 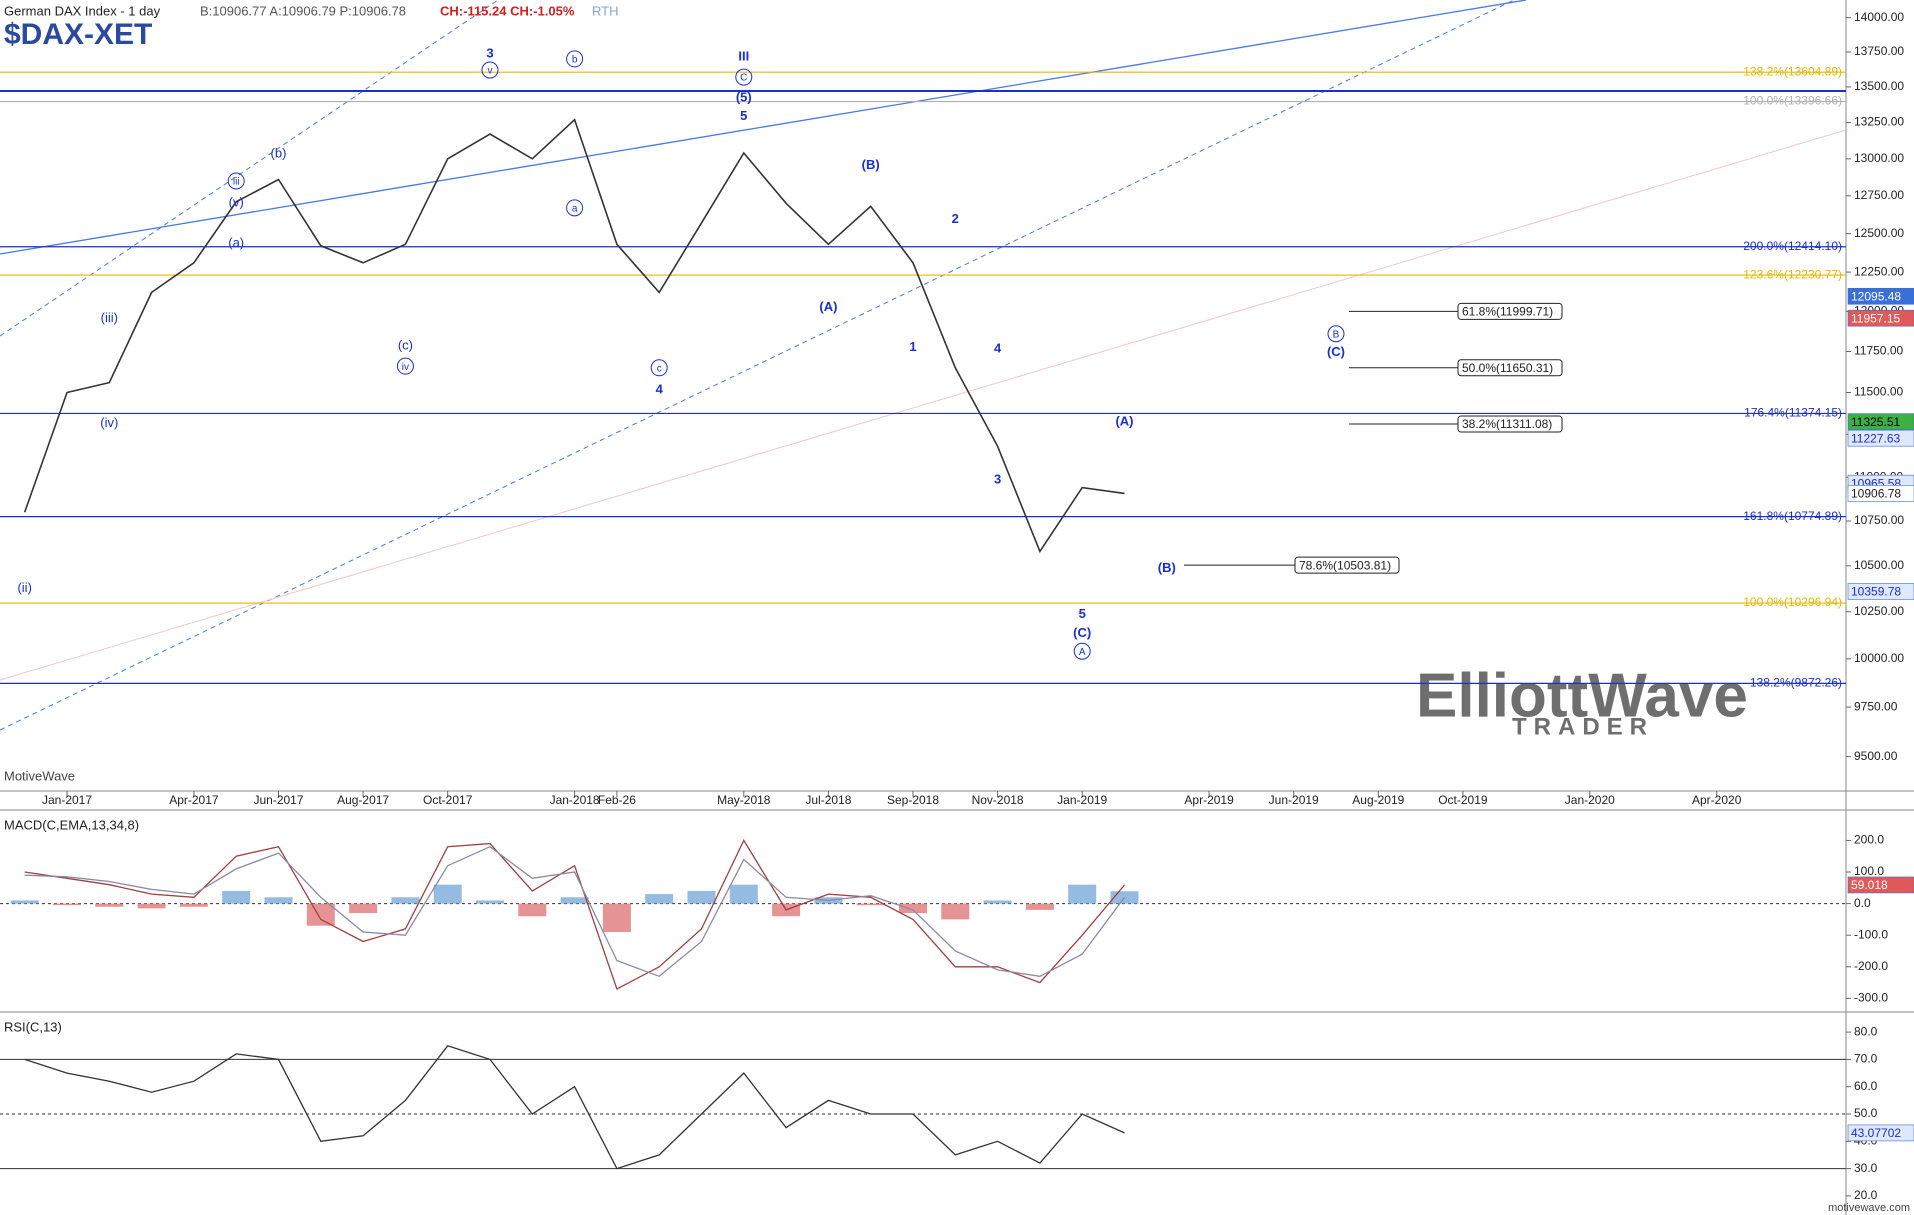 What do you see at coordinates (1792, 602) in the screenshot?
I see `fib-level-label: 100.0%(10296.94)` at bounding box center [1792, 602].